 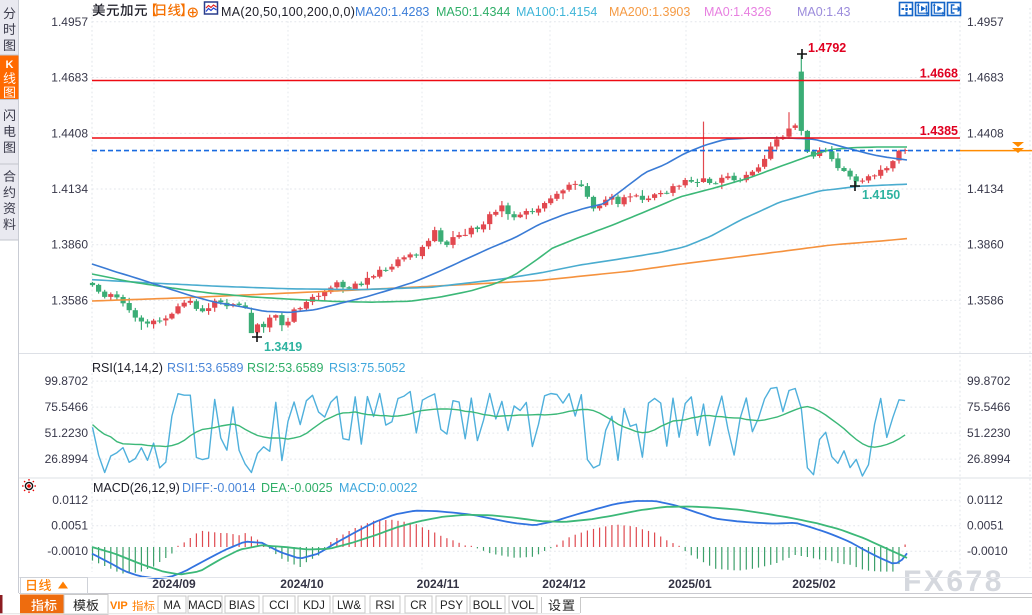 What do you see at coordinates (827, 48) in the screenshot?
I see `svg-text: 1.4792` at bounding box center [827, 48].